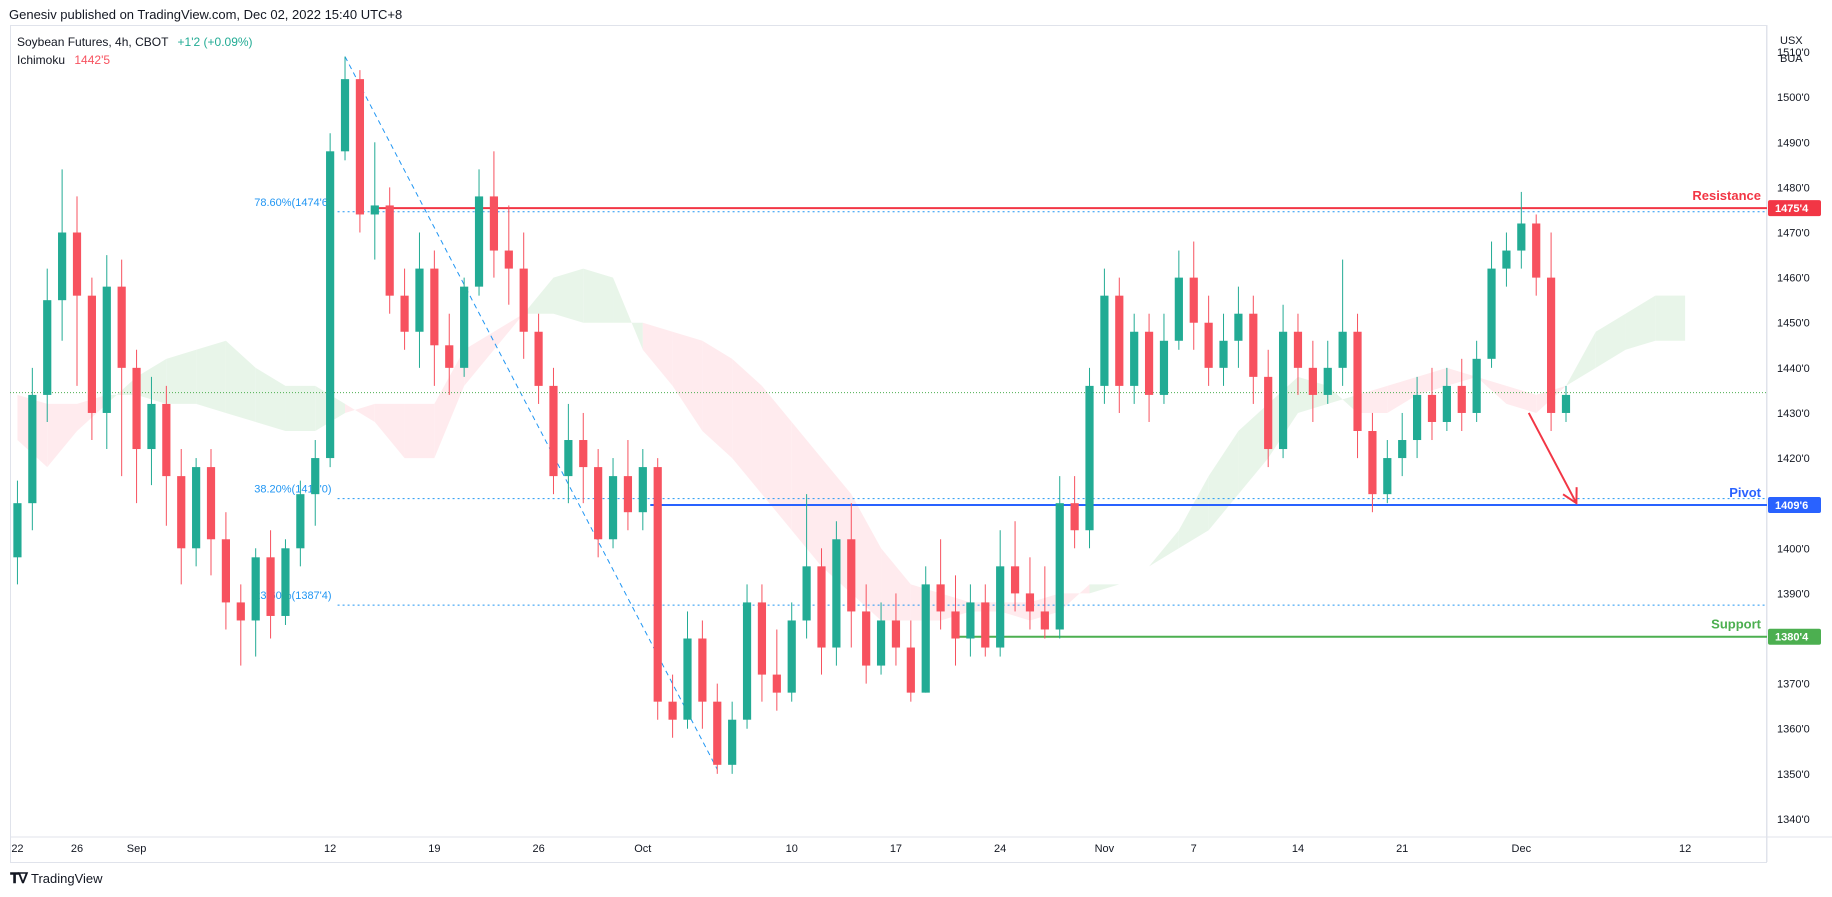  Describe the element at coordinates (56, 878) in the screenshot. I see `tradingview-brand: 𝐓∇ TradingView` at that location.